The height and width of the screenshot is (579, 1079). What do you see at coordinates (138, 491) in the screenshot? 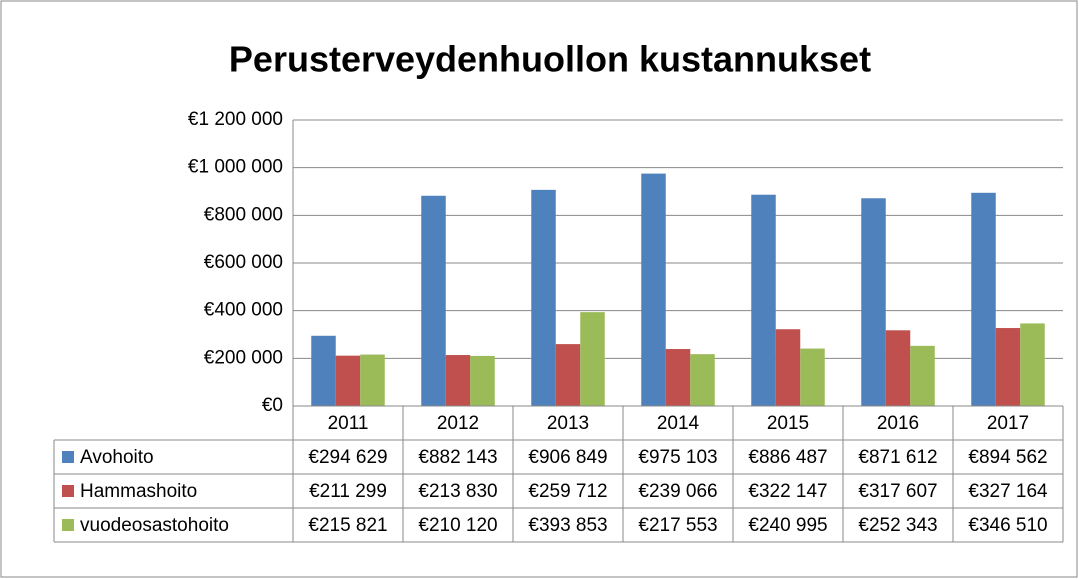
I see `legend-label: Hammashoito` at bounding box center [138, 491].